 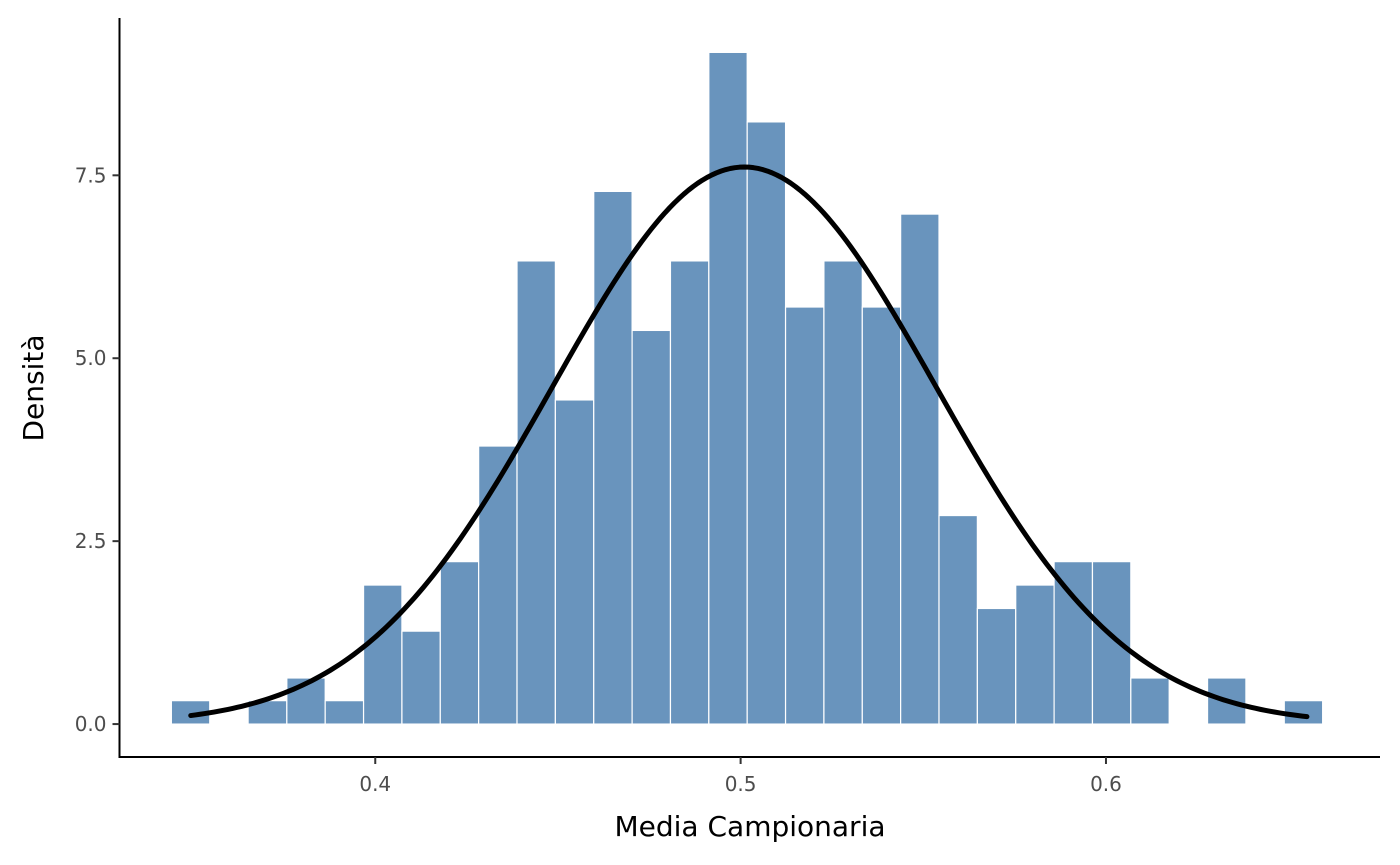 I want to click on y-tick-label: 0.0, so click(x=91, y=724).